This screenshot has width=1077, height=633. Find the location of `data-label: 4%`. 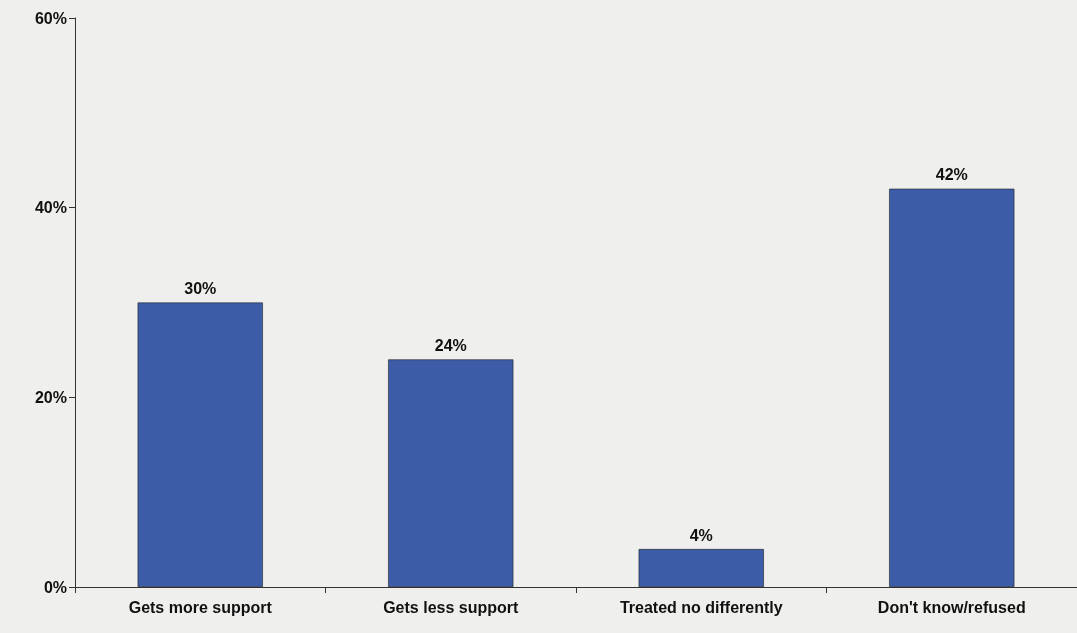

data-label: 4% is located at coordinates (701, 535).